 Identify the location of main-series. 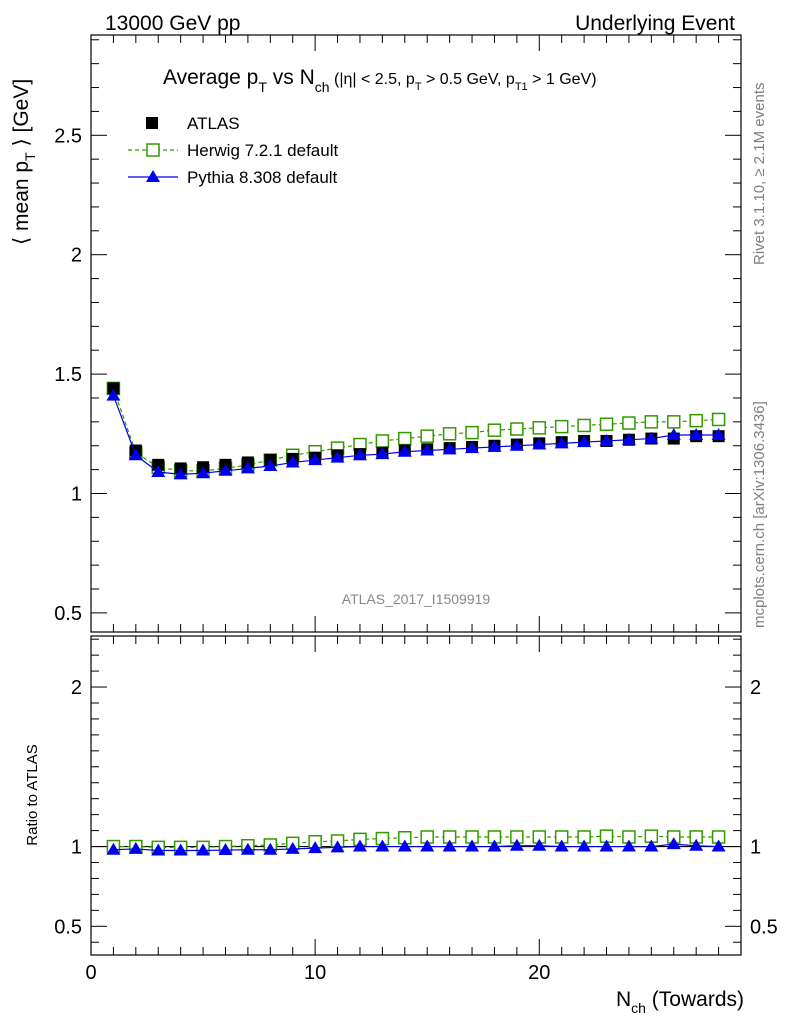
(416, 430).